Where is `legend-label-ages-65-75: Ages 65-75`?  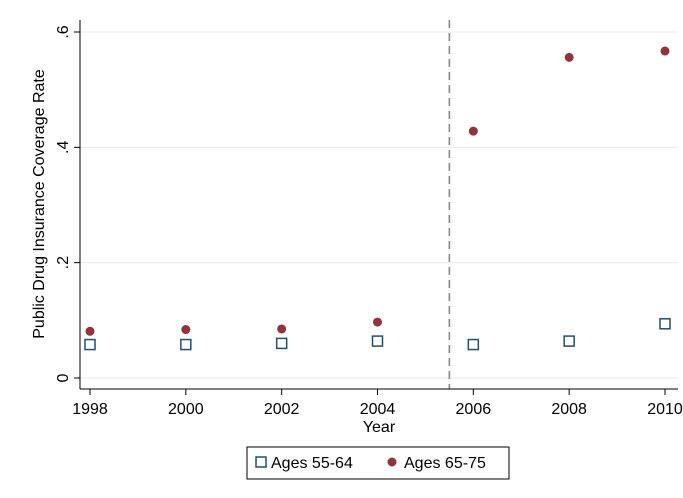 legend-label-ages-65-75: Ages 65-75 is located at coordinates (445, 463).